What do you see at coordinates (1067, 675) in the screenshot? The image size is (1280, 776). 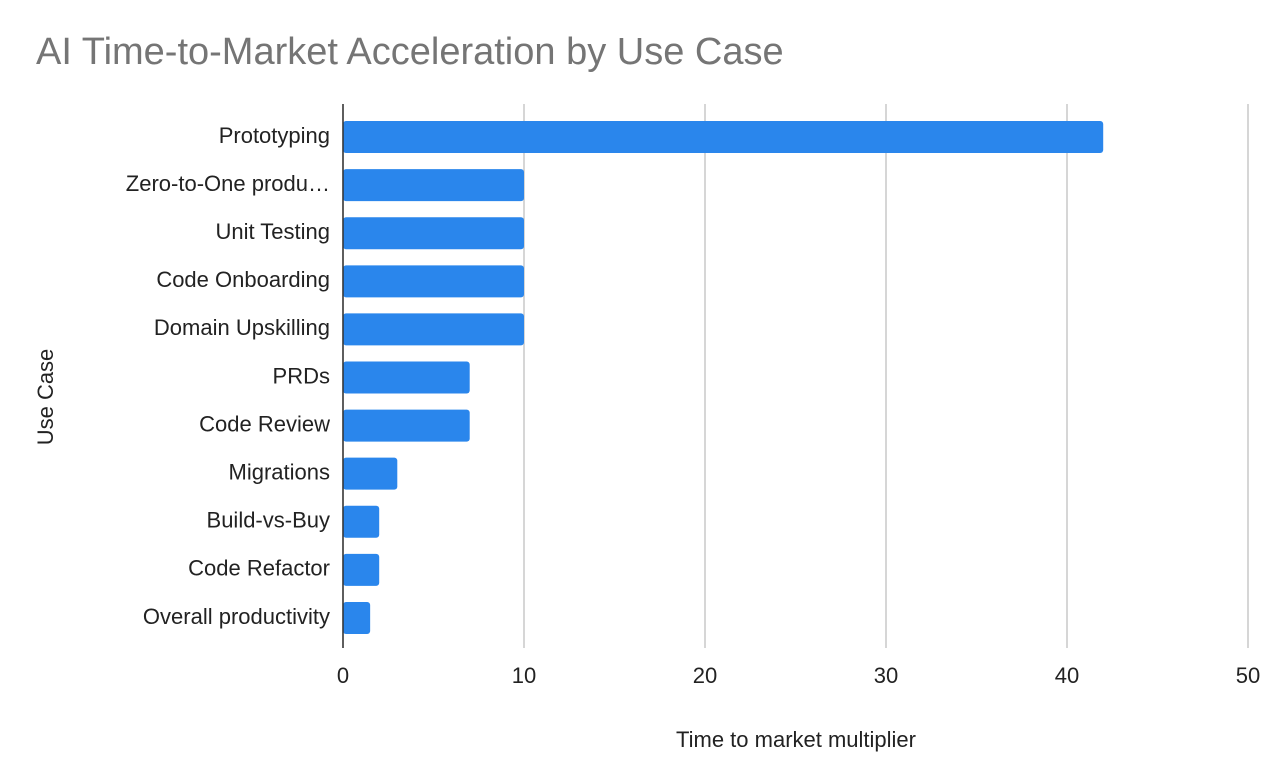 I see `x-tick-label: 40` at bounding box center [1067, 675].